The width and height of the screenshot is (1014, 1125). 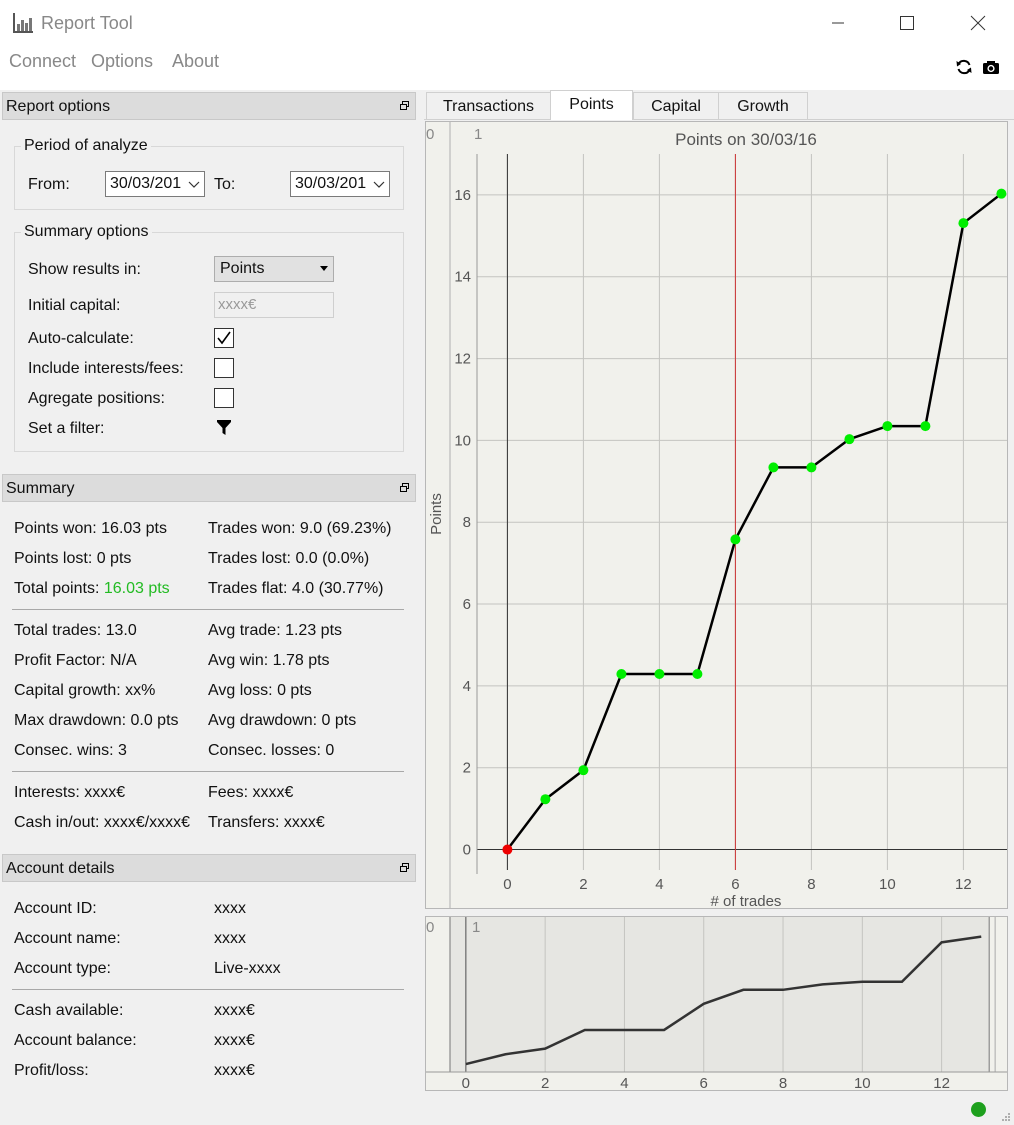 What do you see at coordinates (676, 106) in the screenshot?
I see `tab-capital: Capital` at bounding box center [676, 106].